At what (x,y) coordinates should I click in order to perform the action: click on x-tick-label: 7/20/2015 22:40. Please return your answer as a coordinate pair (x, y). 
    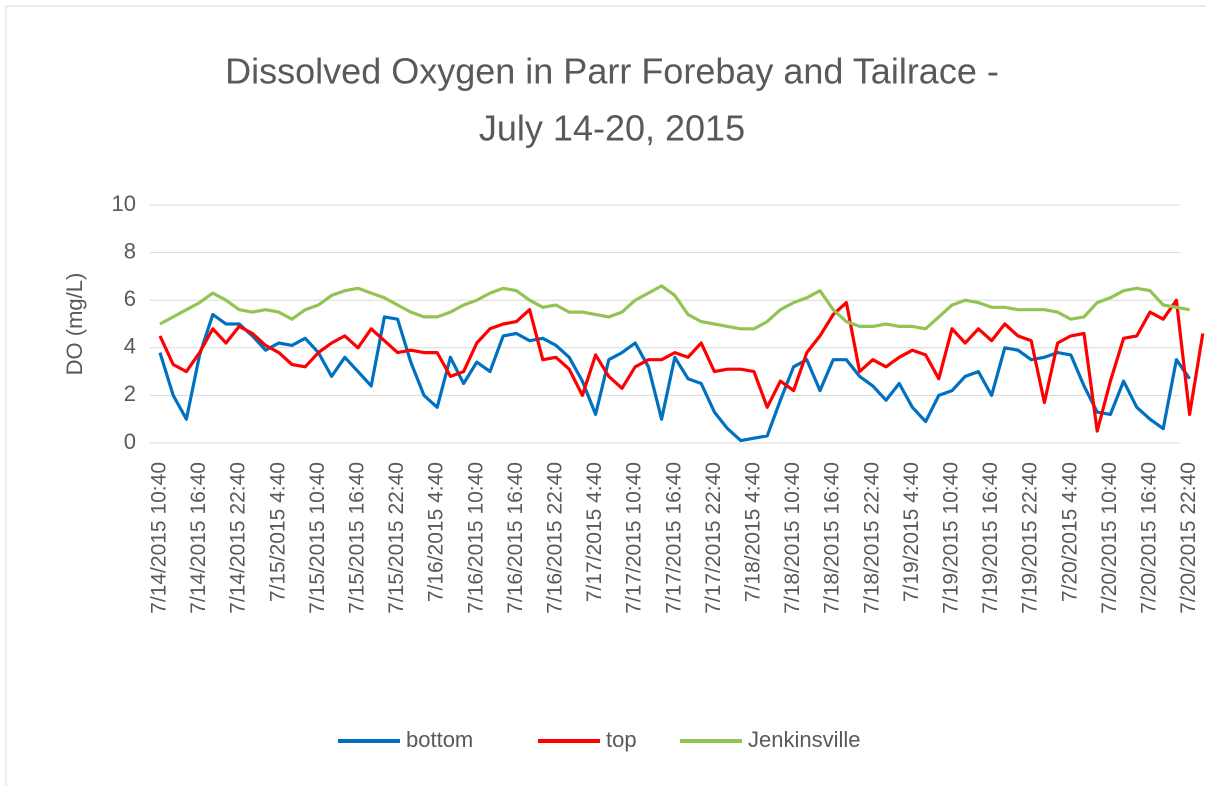
    Looking at the image, I should click on (1188, 538).